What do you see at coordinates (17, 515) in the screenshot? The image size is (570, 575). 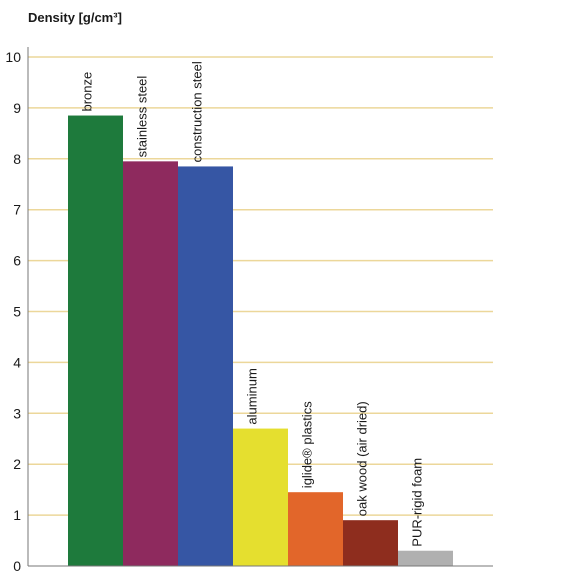 I see `y-tick-label: 1` at bounding box center [17, 515].